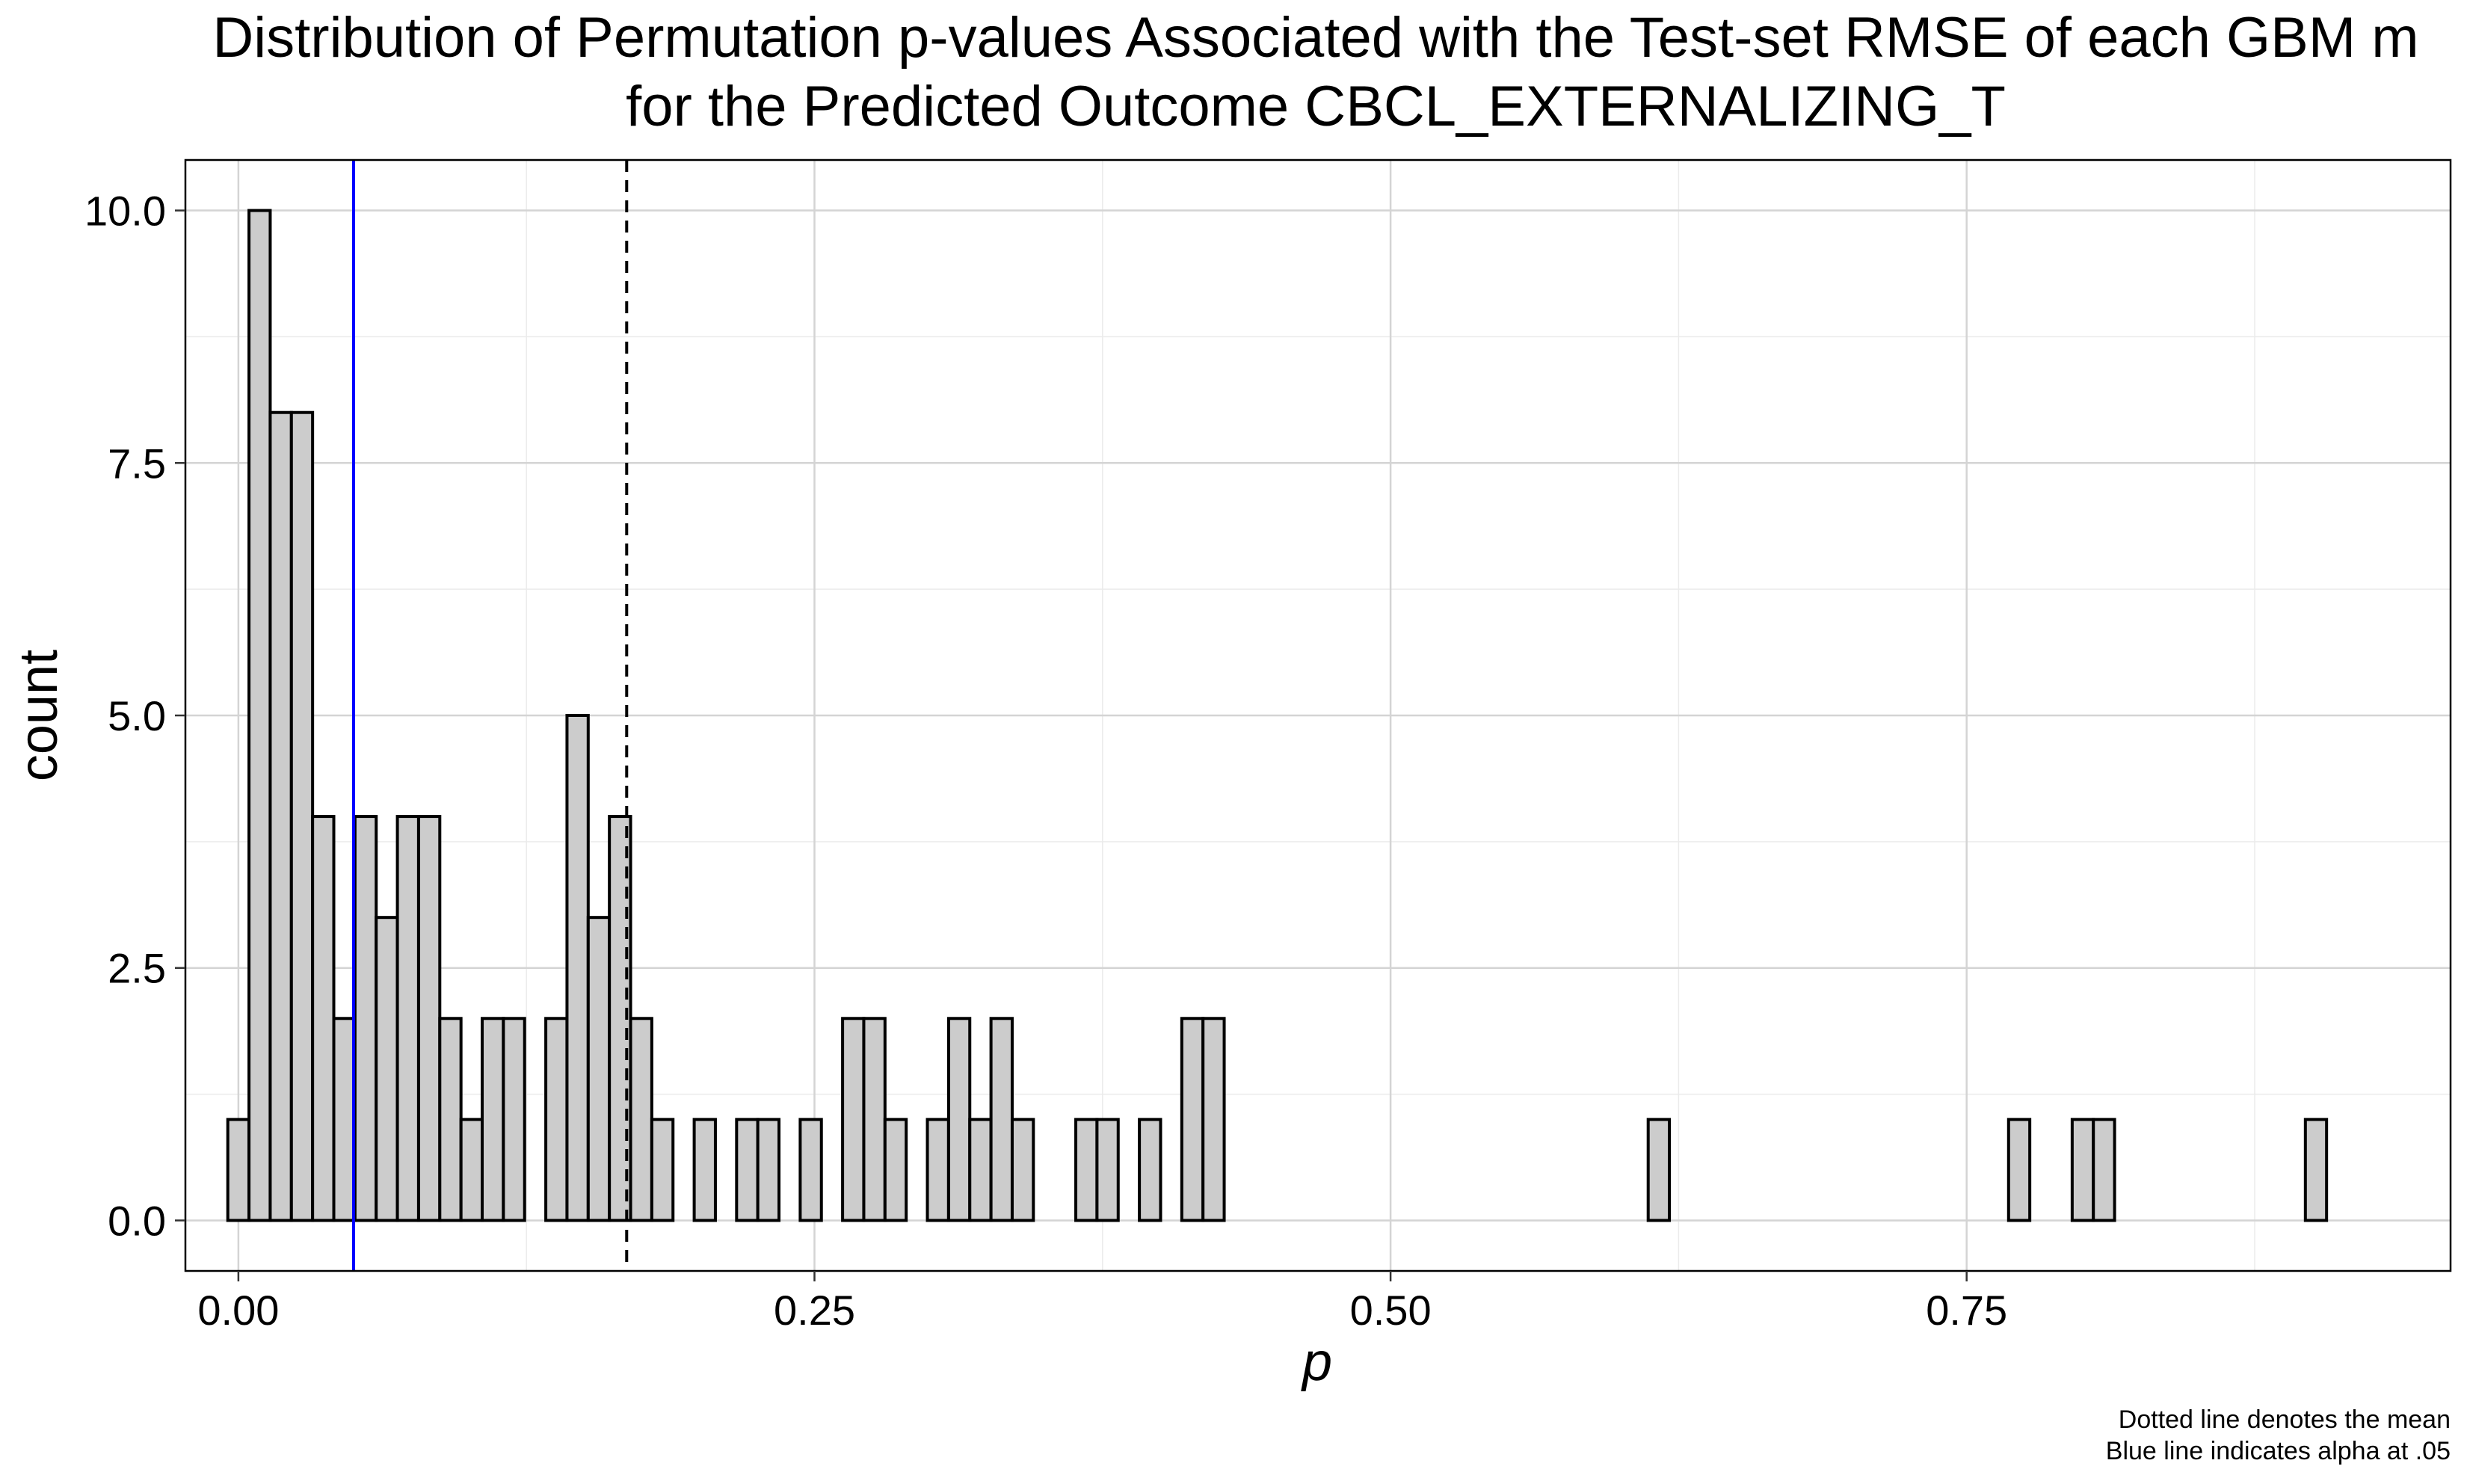  Describe the element at coordinates (39, 715) in the screenshot. I see `y-axis-label: count` at that location.